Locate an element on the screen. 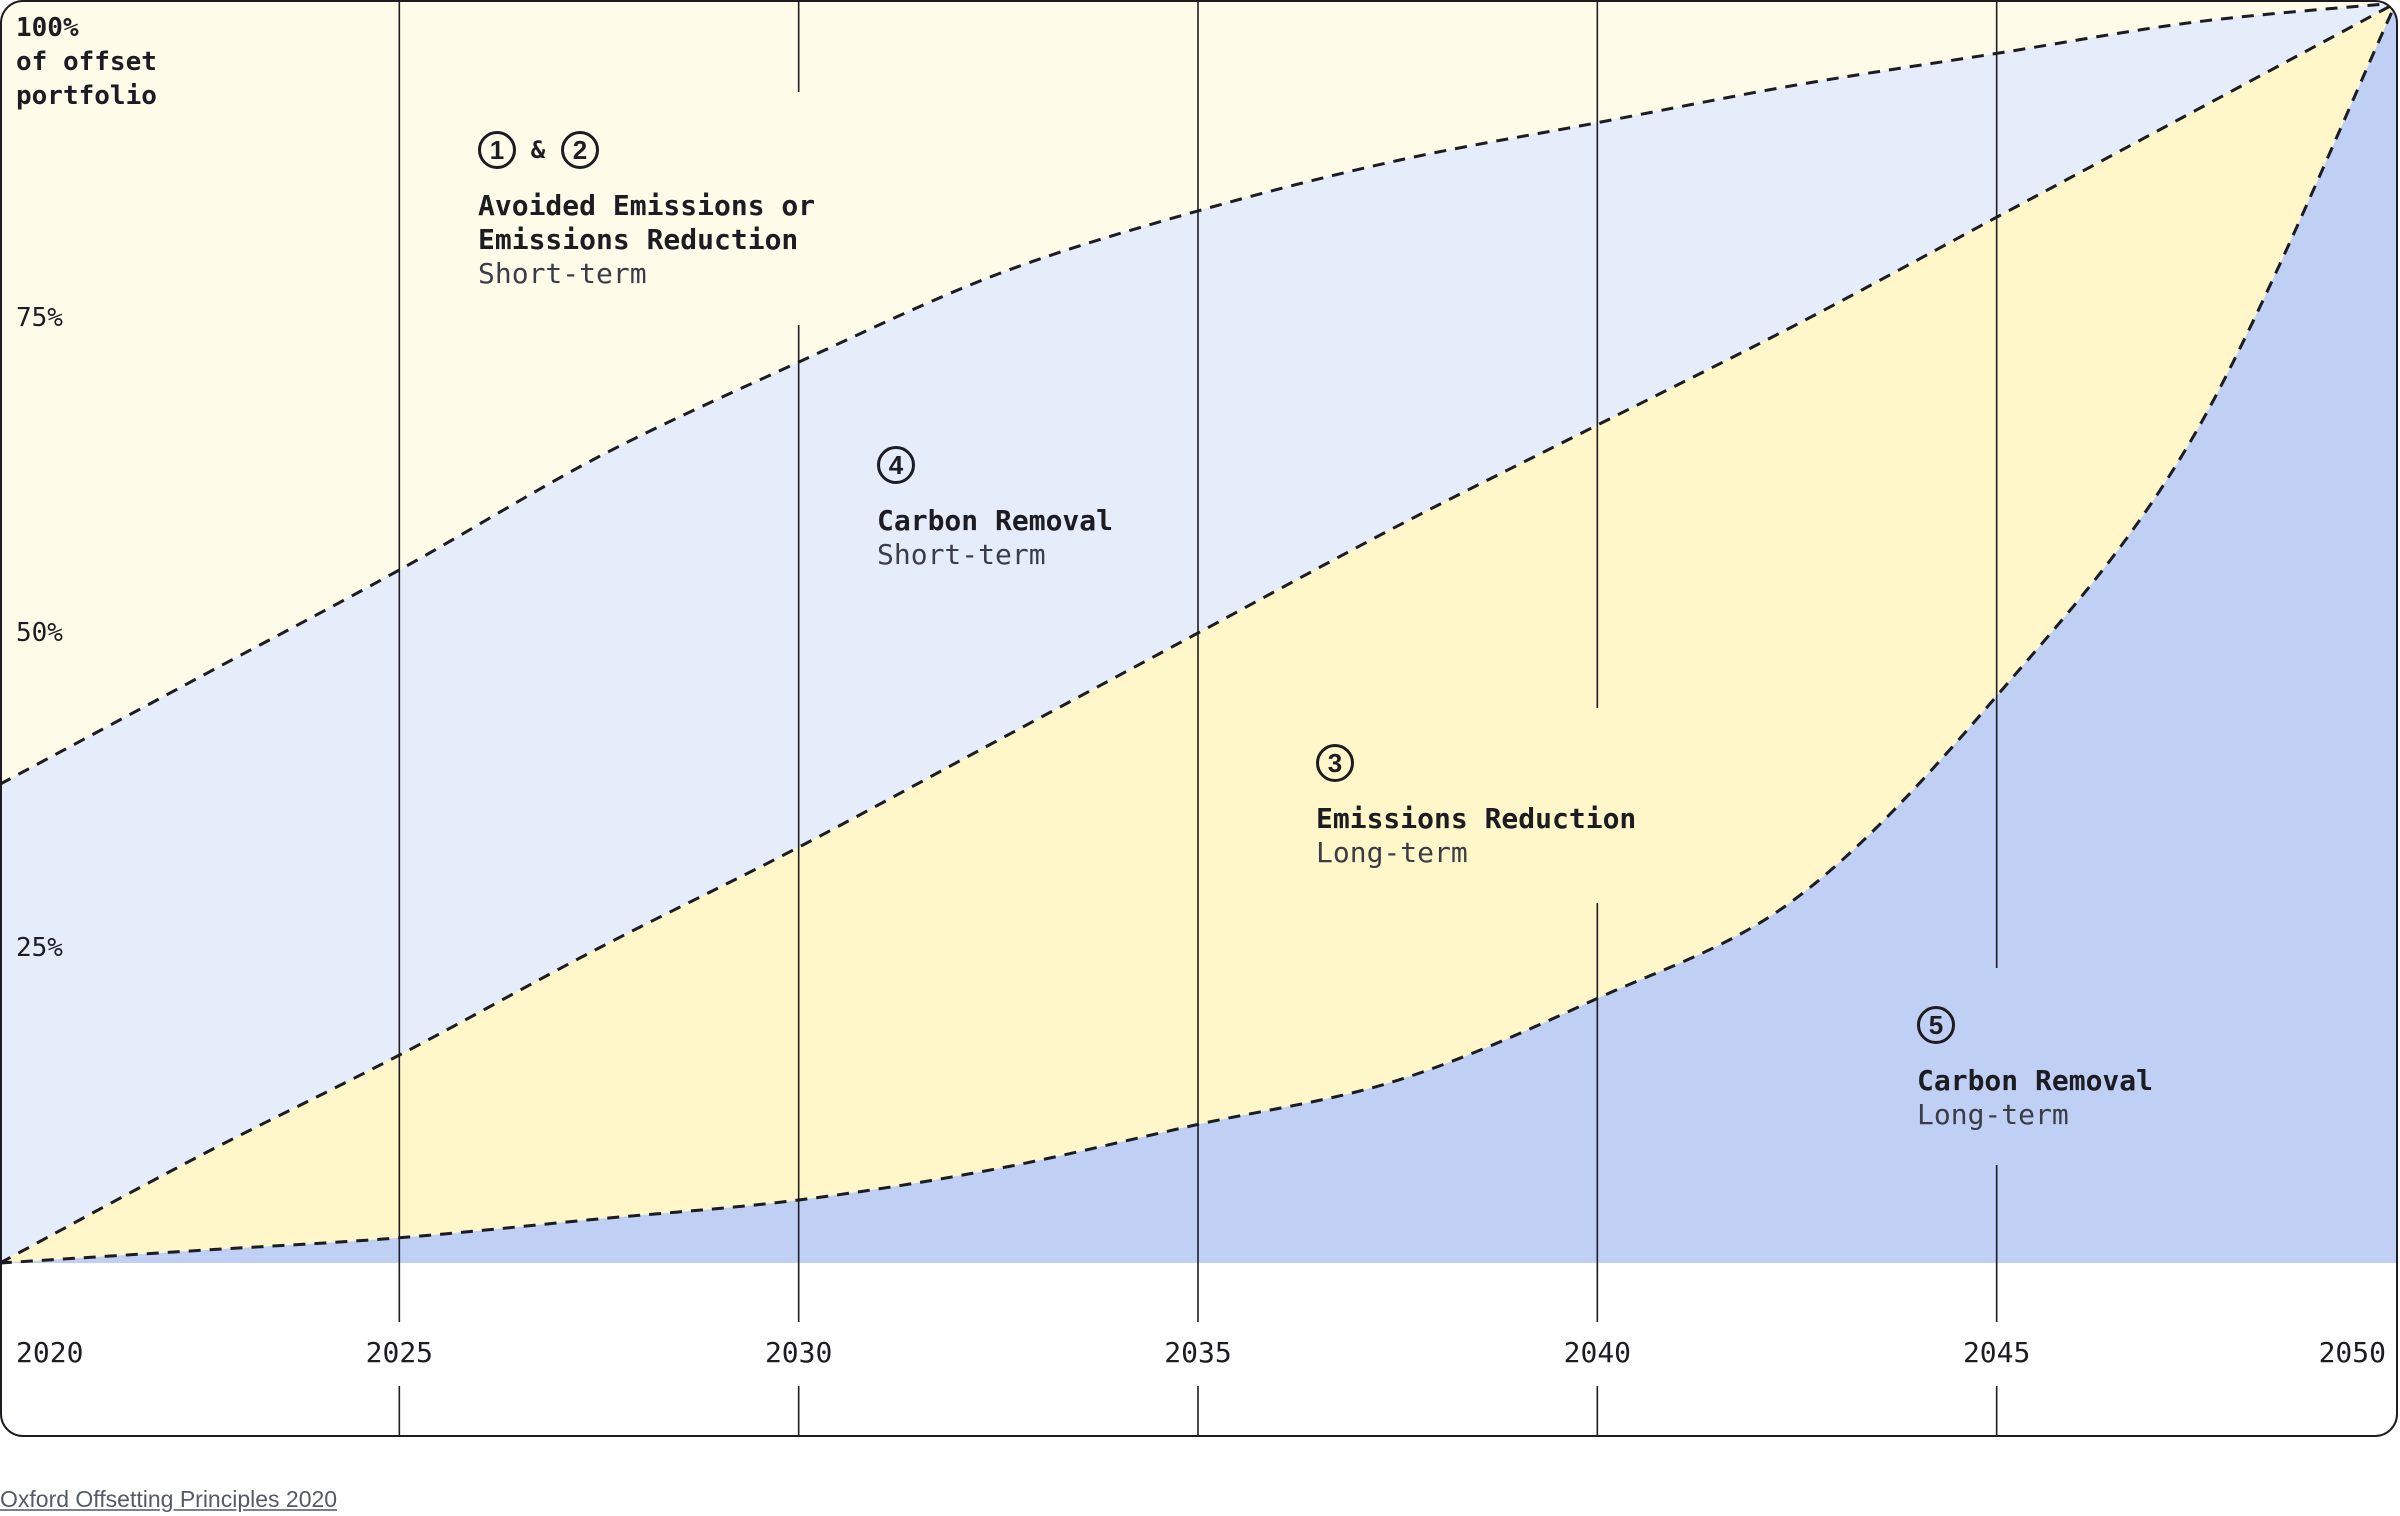  region-title-line-2: Emissions Reduction is located at coordinates (638, 239).